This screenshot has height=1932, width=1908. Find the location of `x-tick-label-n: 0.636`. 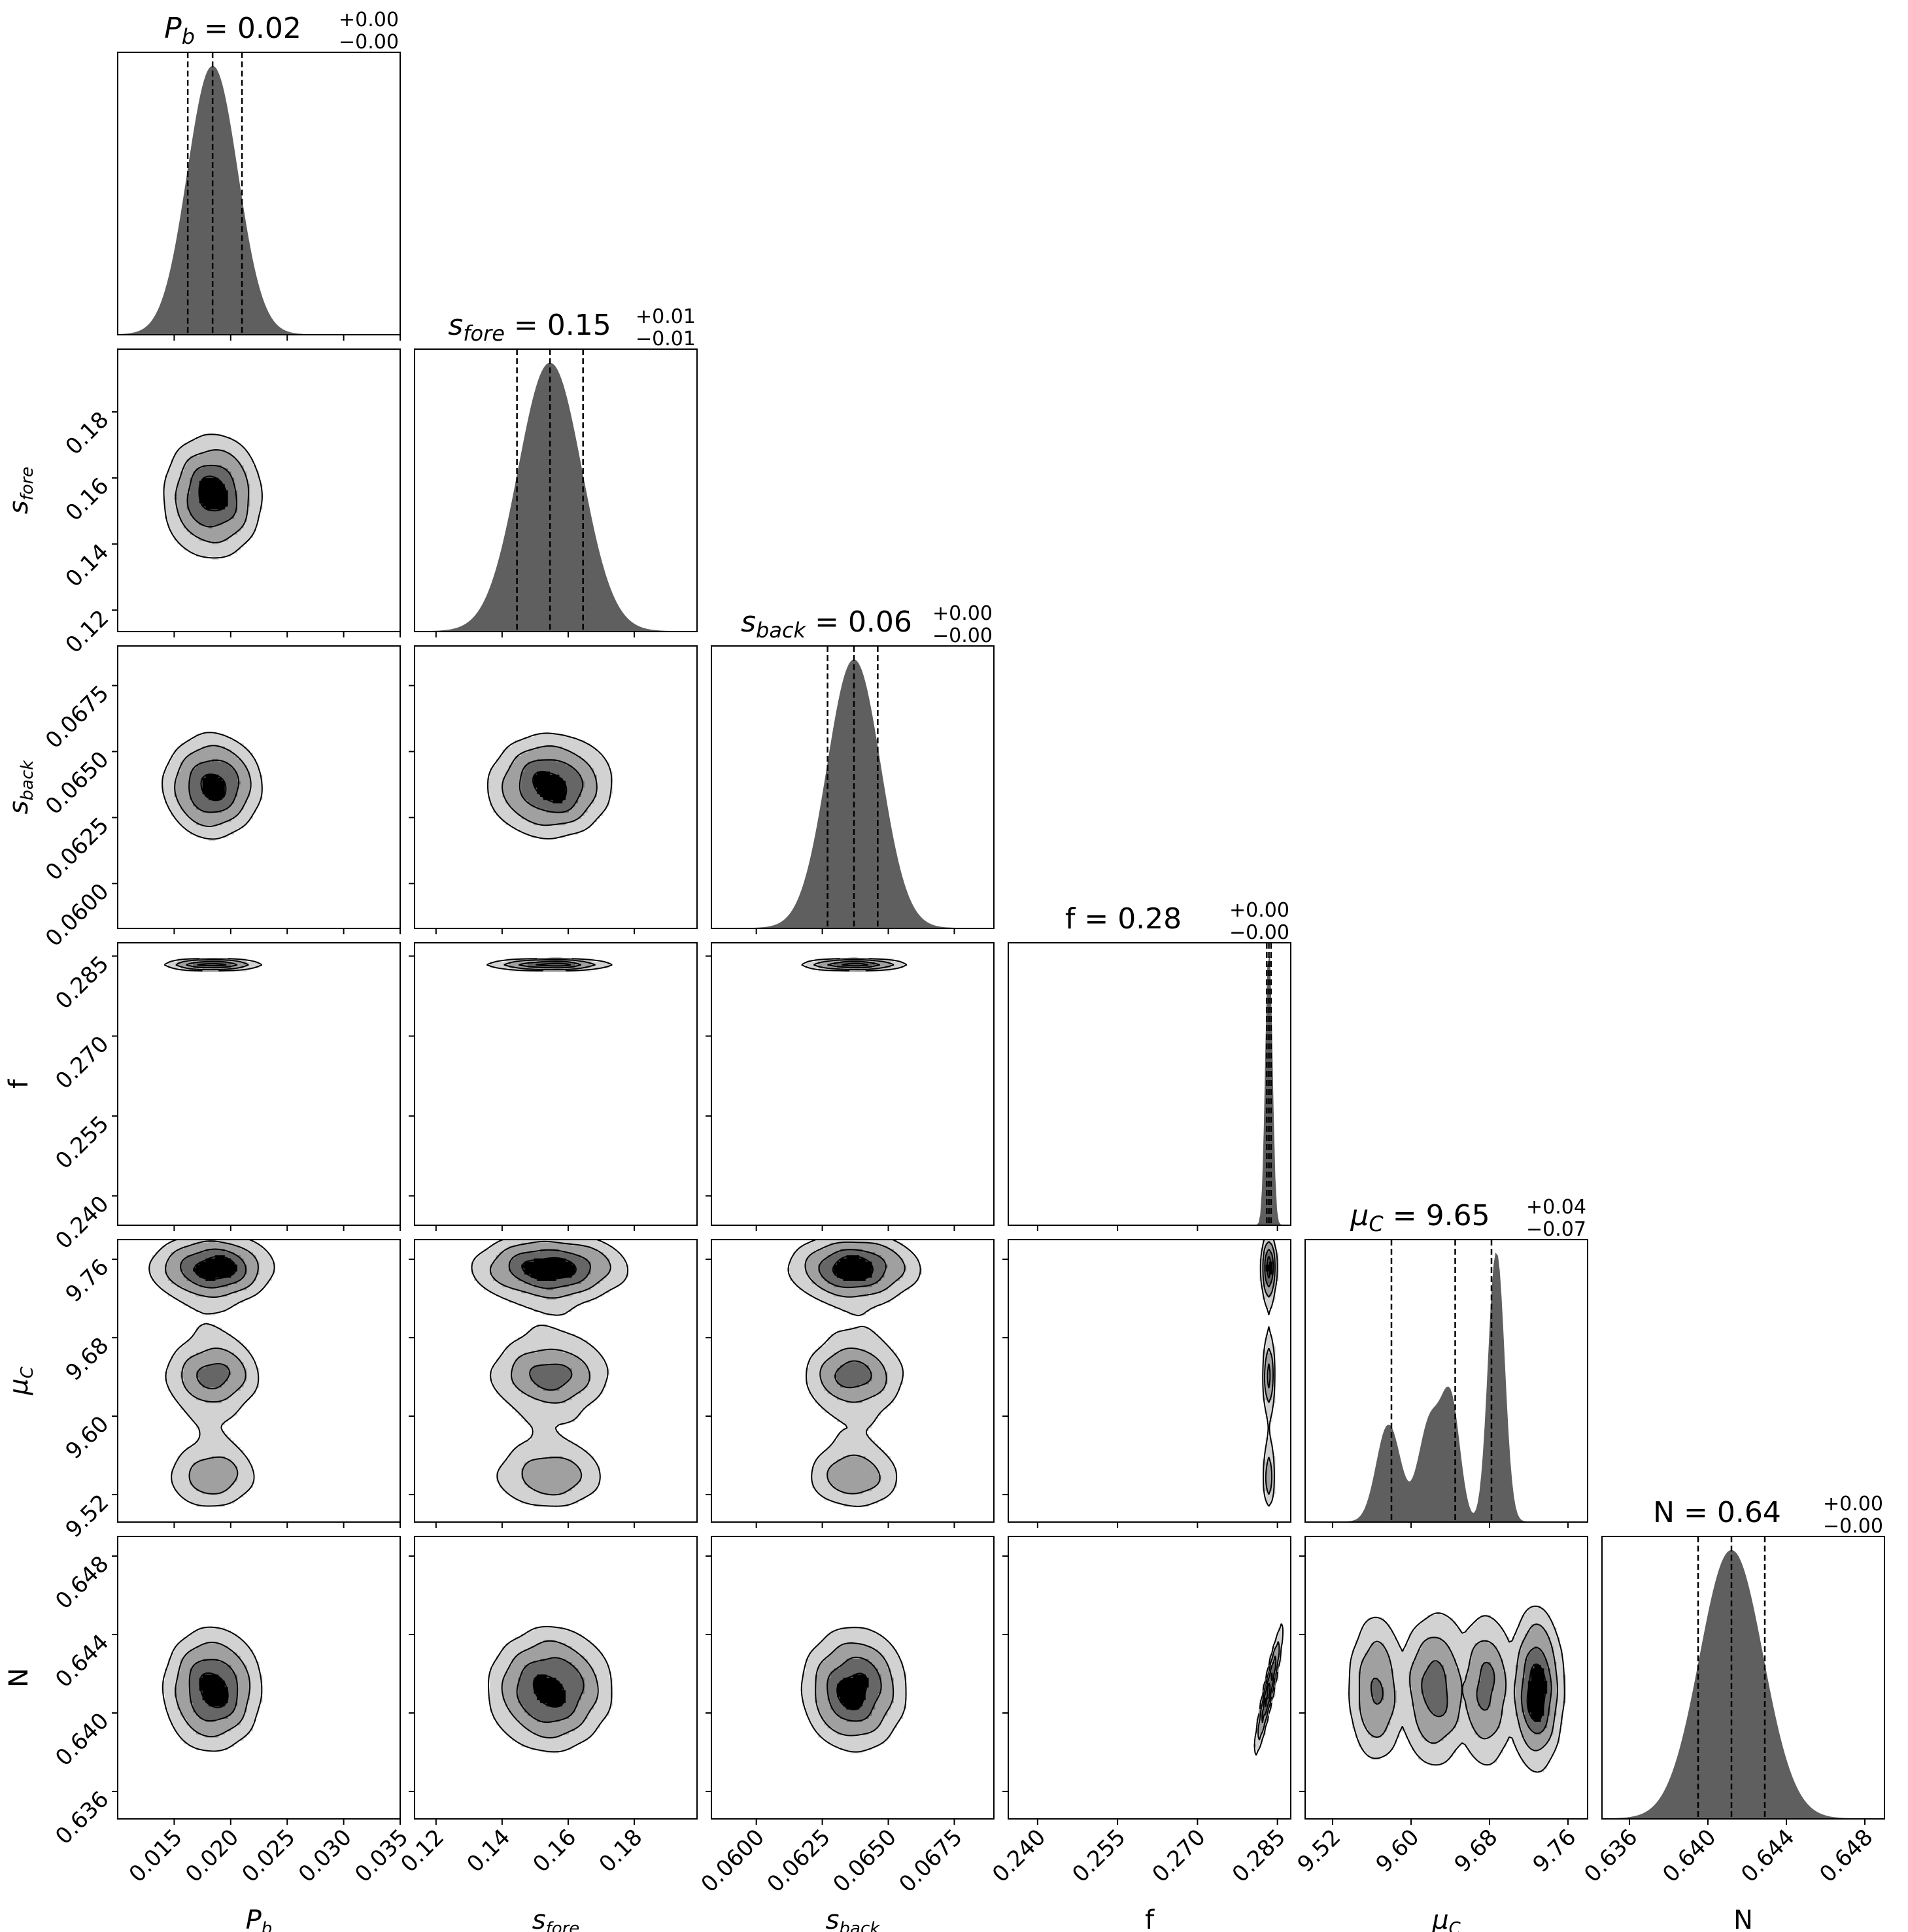

x-tick-label-n: 0.636 is located at coordinates (1611, 1856).